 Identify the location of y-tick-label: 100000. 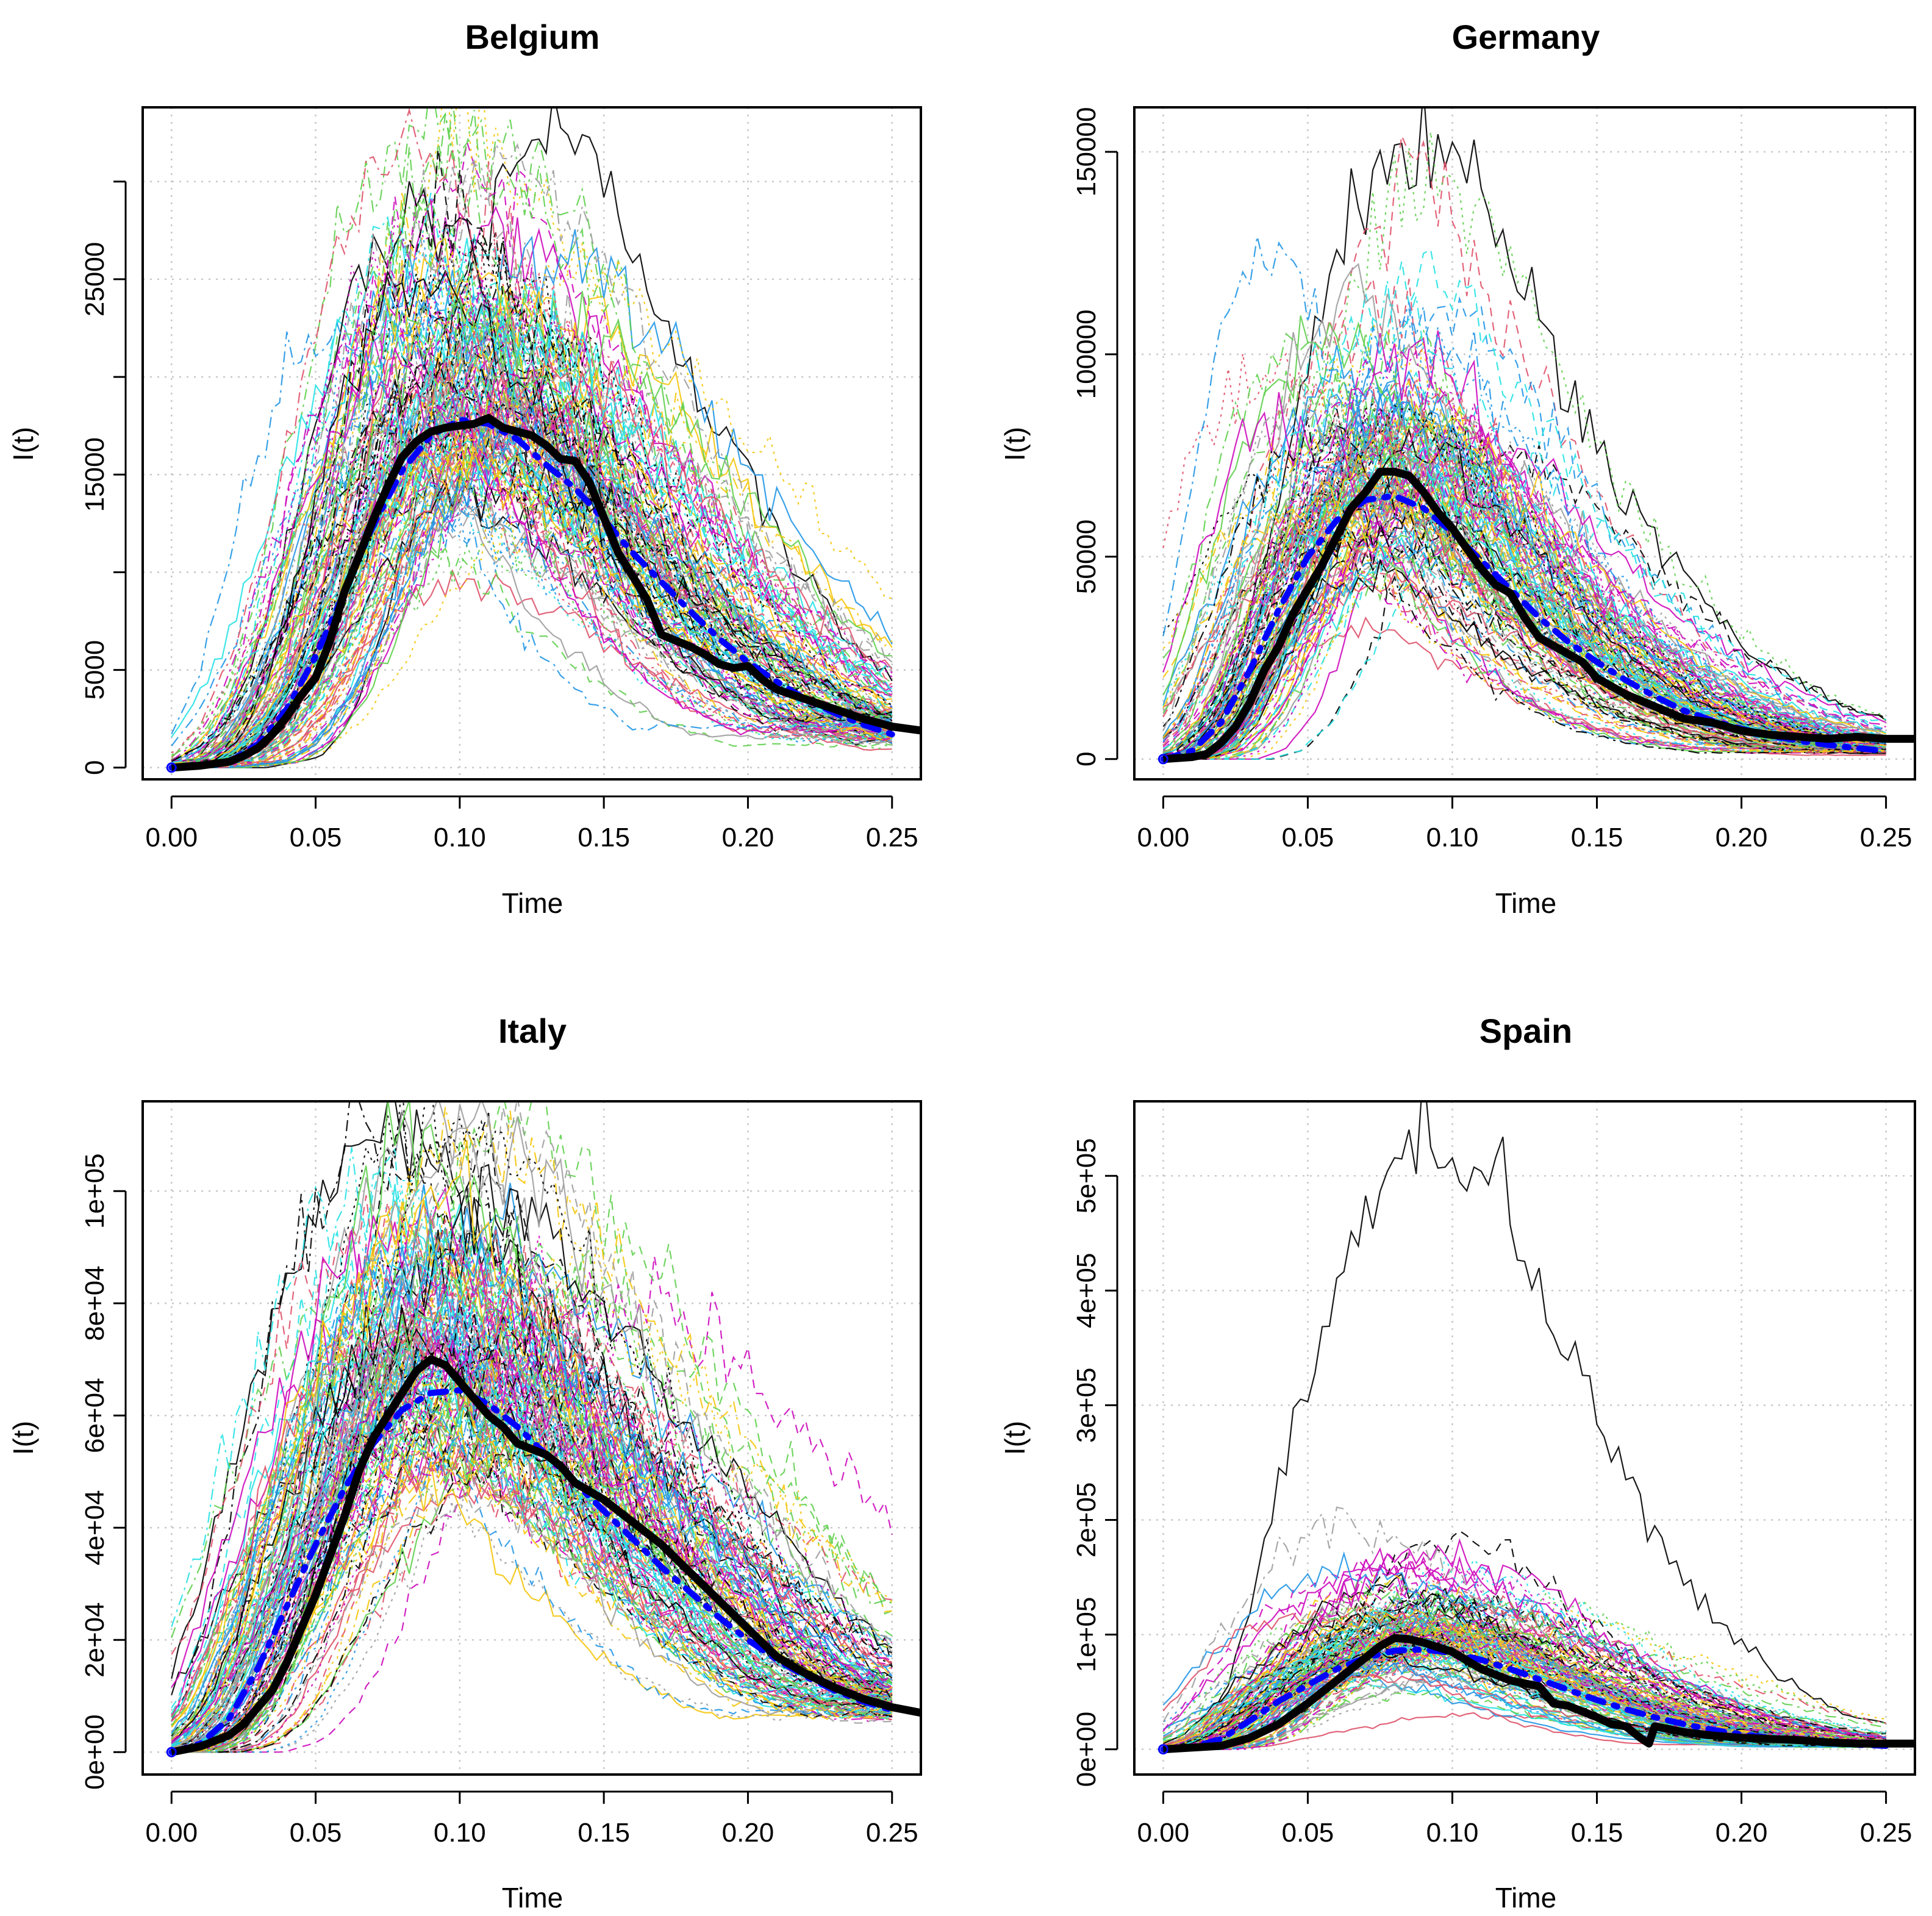
(1086, 354).